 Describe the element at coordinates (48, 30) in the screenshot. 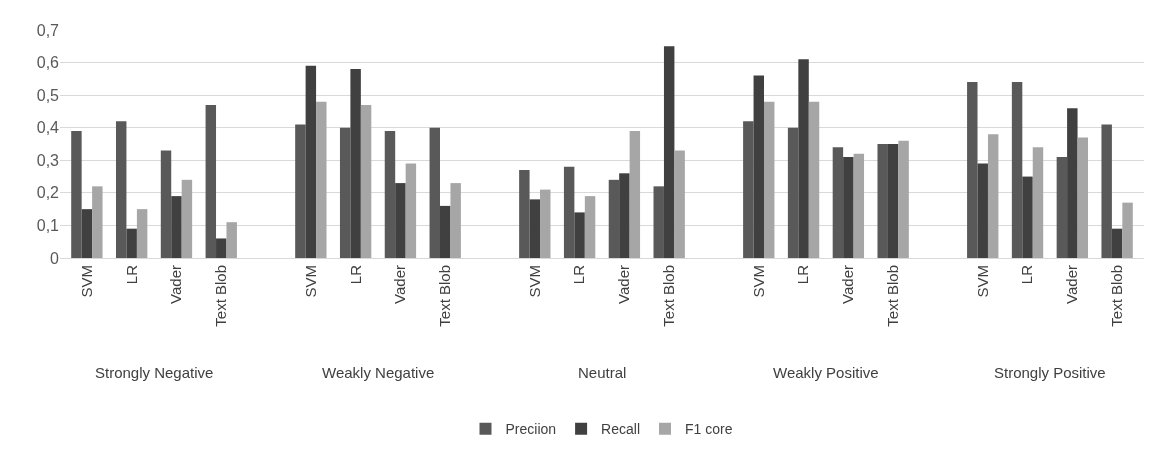

I see `y-tick-label: 0,7` at that location.